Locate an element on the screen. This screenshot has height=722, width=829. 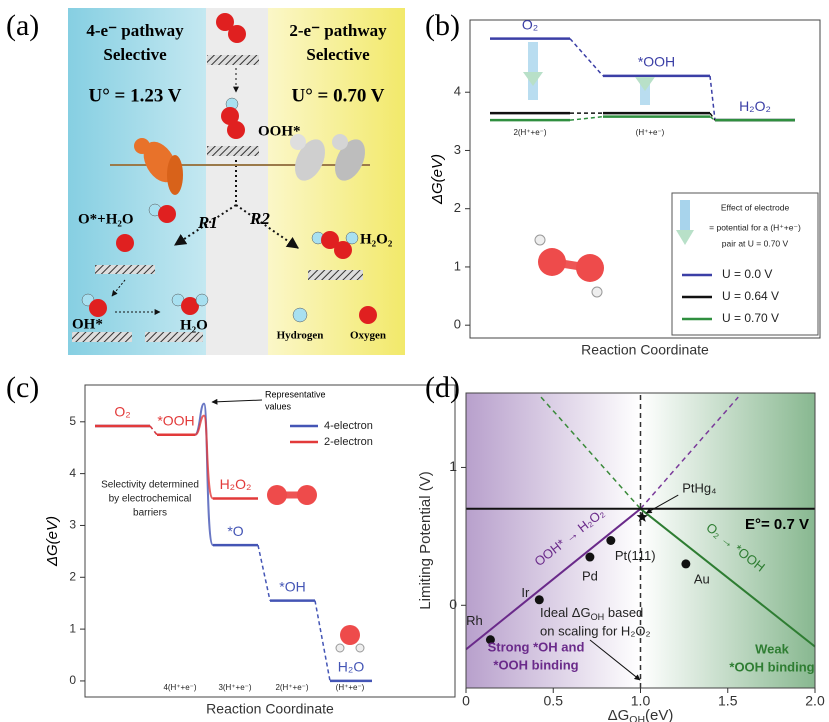
legend-label: 4-electron is located at coordinates (348, 426).